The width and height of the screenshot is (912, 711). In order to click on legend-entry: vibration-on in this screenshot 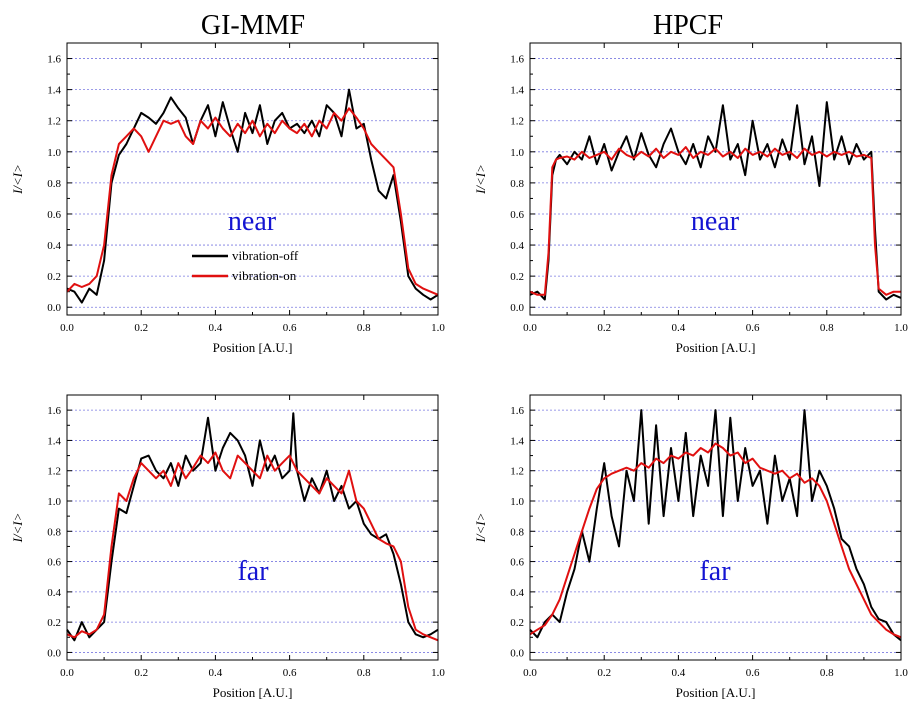, I will do `click(264, 275)`.